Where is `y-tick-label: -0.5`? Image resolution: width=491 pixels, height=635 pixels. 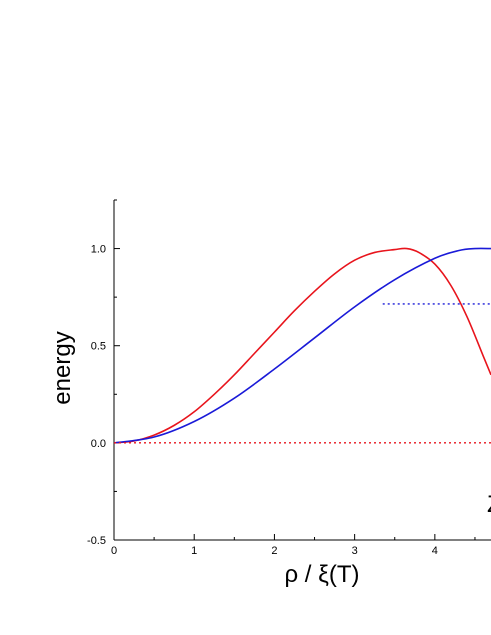
y-tick-label: -0.5 is located at coordinates (96, 541).